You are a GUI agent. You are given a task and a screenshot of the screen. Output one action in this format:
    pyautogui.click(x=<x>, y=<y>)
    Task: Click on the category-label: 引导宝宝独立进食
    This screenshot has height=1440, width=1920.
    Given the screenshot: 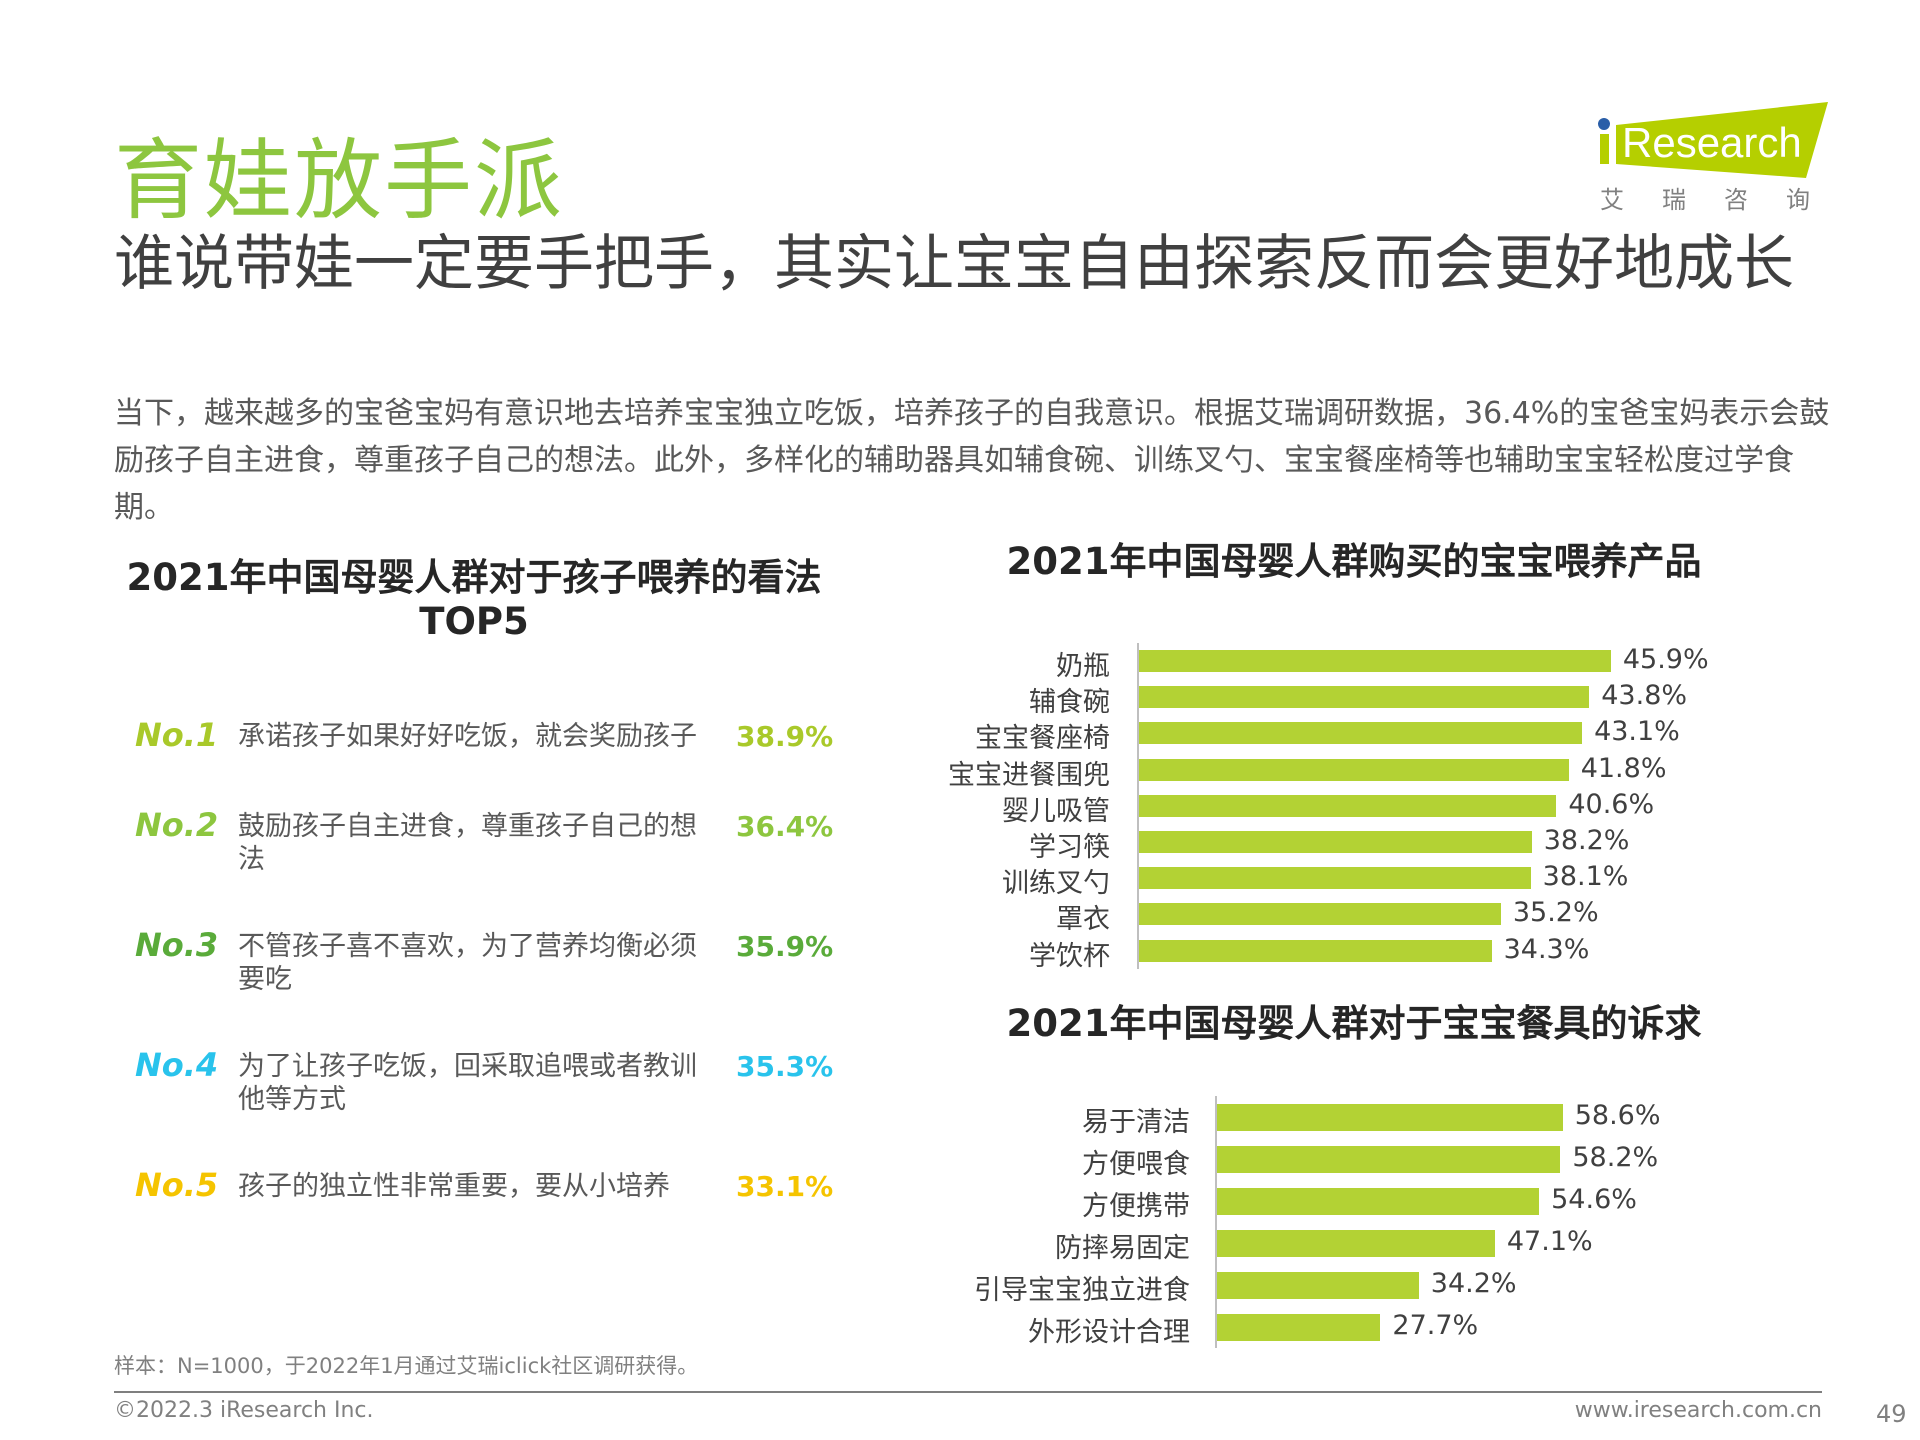 What is the action you would take?
    pyautogui.click(x=1082, y=1290)
    